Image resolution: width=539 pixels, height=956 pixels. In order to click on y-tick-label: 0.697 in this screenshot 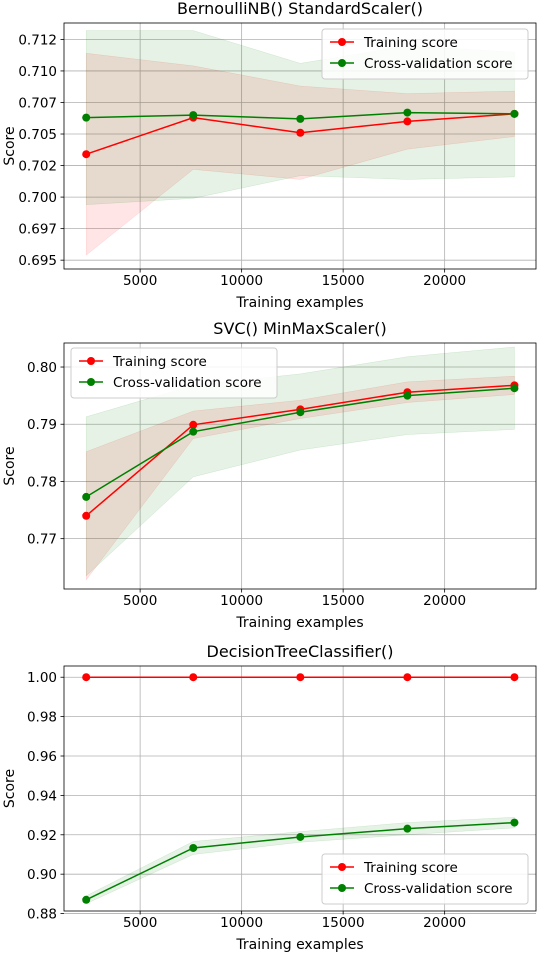, I will do `click(37, 230)`.